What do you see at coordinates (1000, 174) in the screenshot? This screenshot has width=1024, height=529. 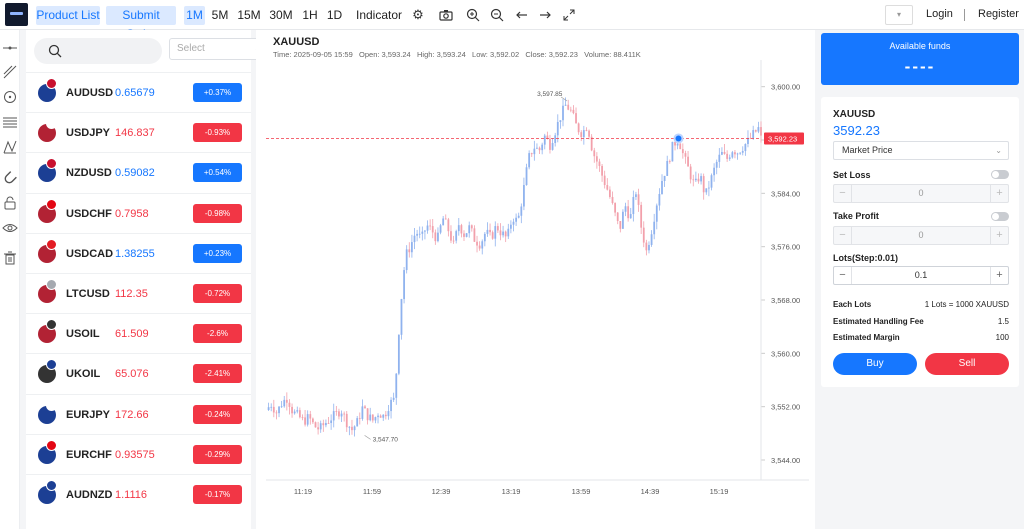 I see `set-loss-toggle` at bounding box center [1000, 174].